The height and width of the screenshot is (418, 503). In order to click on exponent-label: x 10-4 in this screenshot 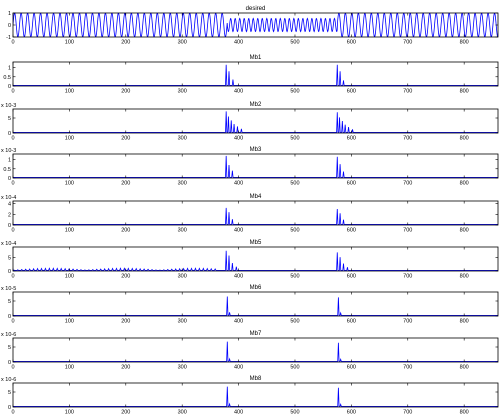, I will do `click(8, 198)`.